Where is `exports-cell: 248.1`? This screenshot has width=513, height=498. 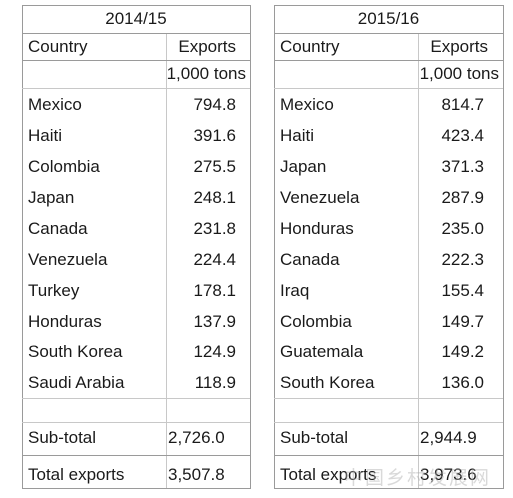 exports-cell: 248.1 is located at coordinates (214, 197).